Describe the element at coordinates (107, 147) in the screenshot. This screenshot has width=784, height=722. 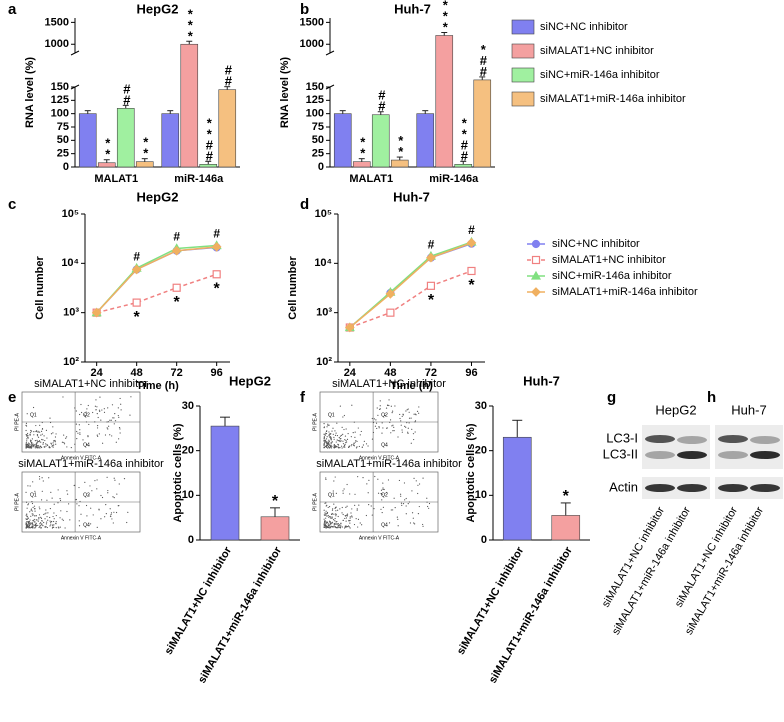
I see `significance-mark: **` at that location.